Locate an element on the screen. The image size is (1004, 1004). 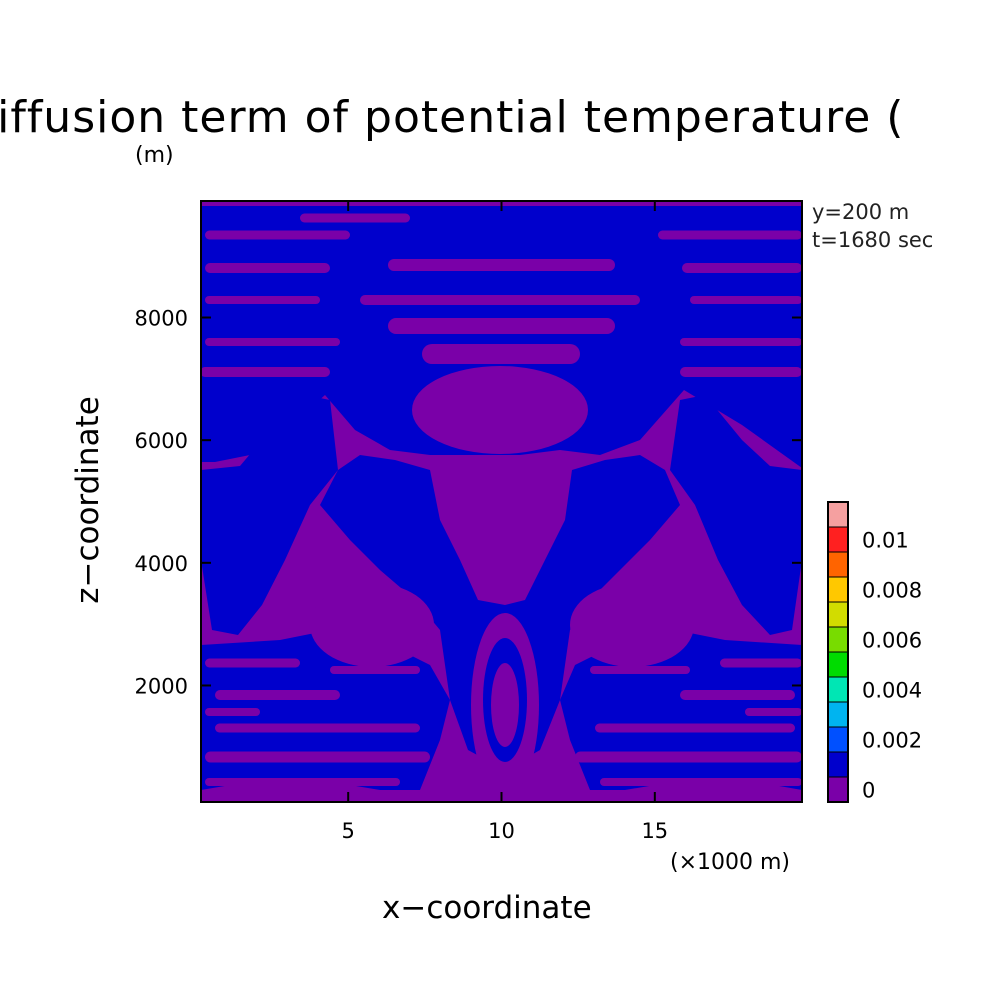
contour-mound-right is located at coordinates (632, 625).